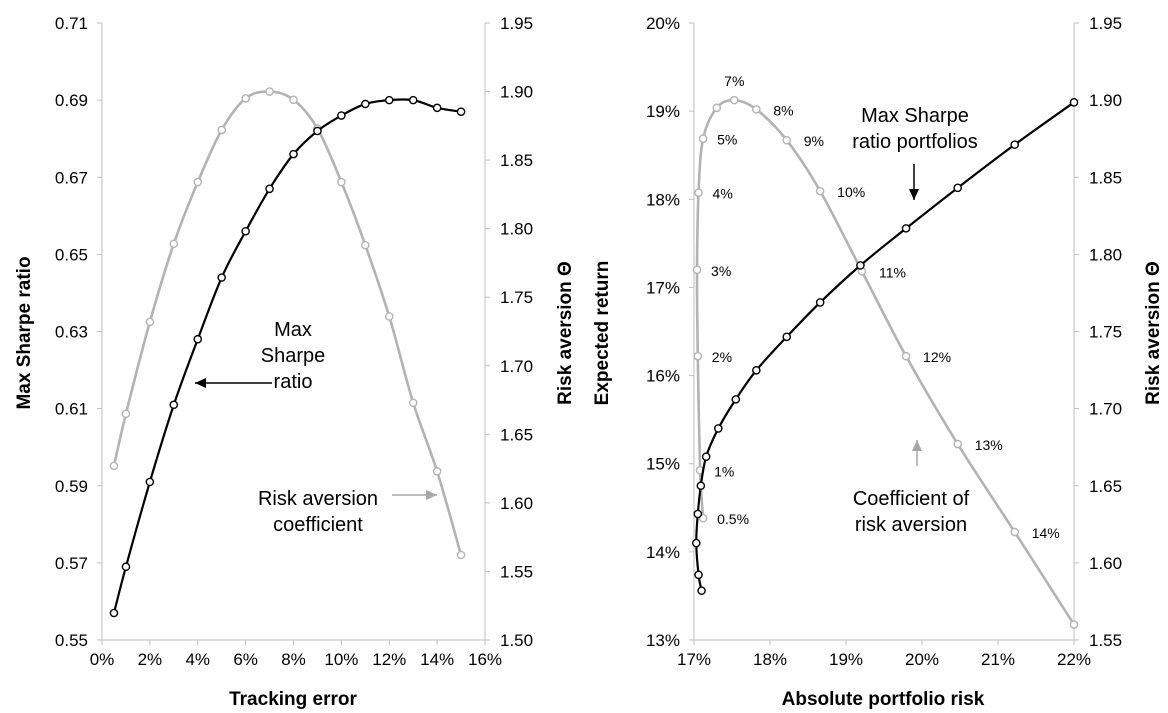 This screenshot has width=1168, height=713. What do you see at coordinates (71, 254) in the screenshot?
I see `y-tick-label: 0.65` at bounding box center [71, 254].